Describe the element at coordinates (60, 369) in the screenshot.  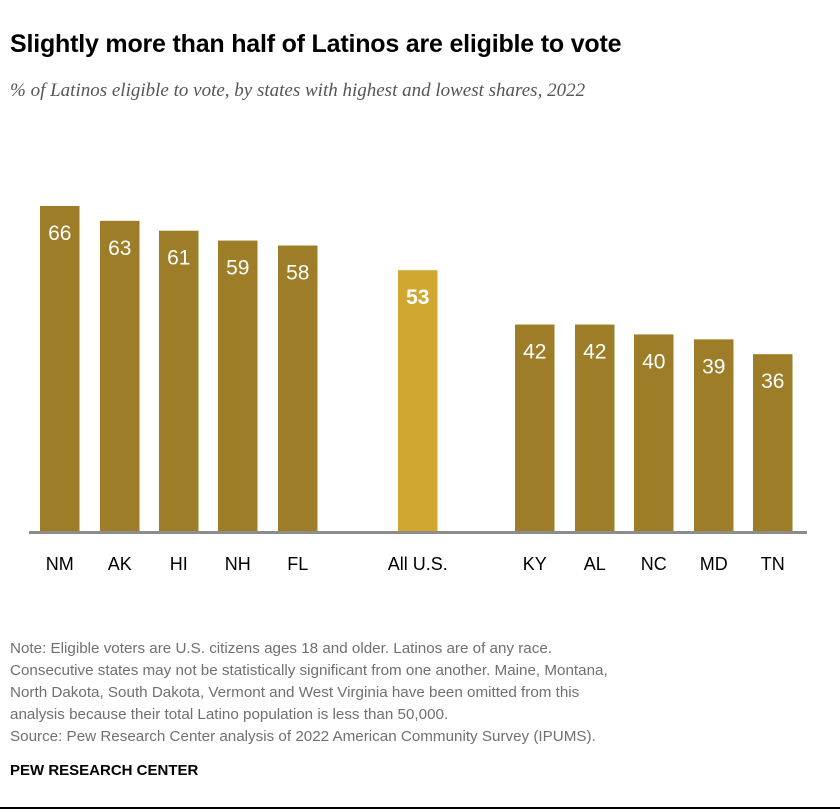
I see `bar-nm` at that location.